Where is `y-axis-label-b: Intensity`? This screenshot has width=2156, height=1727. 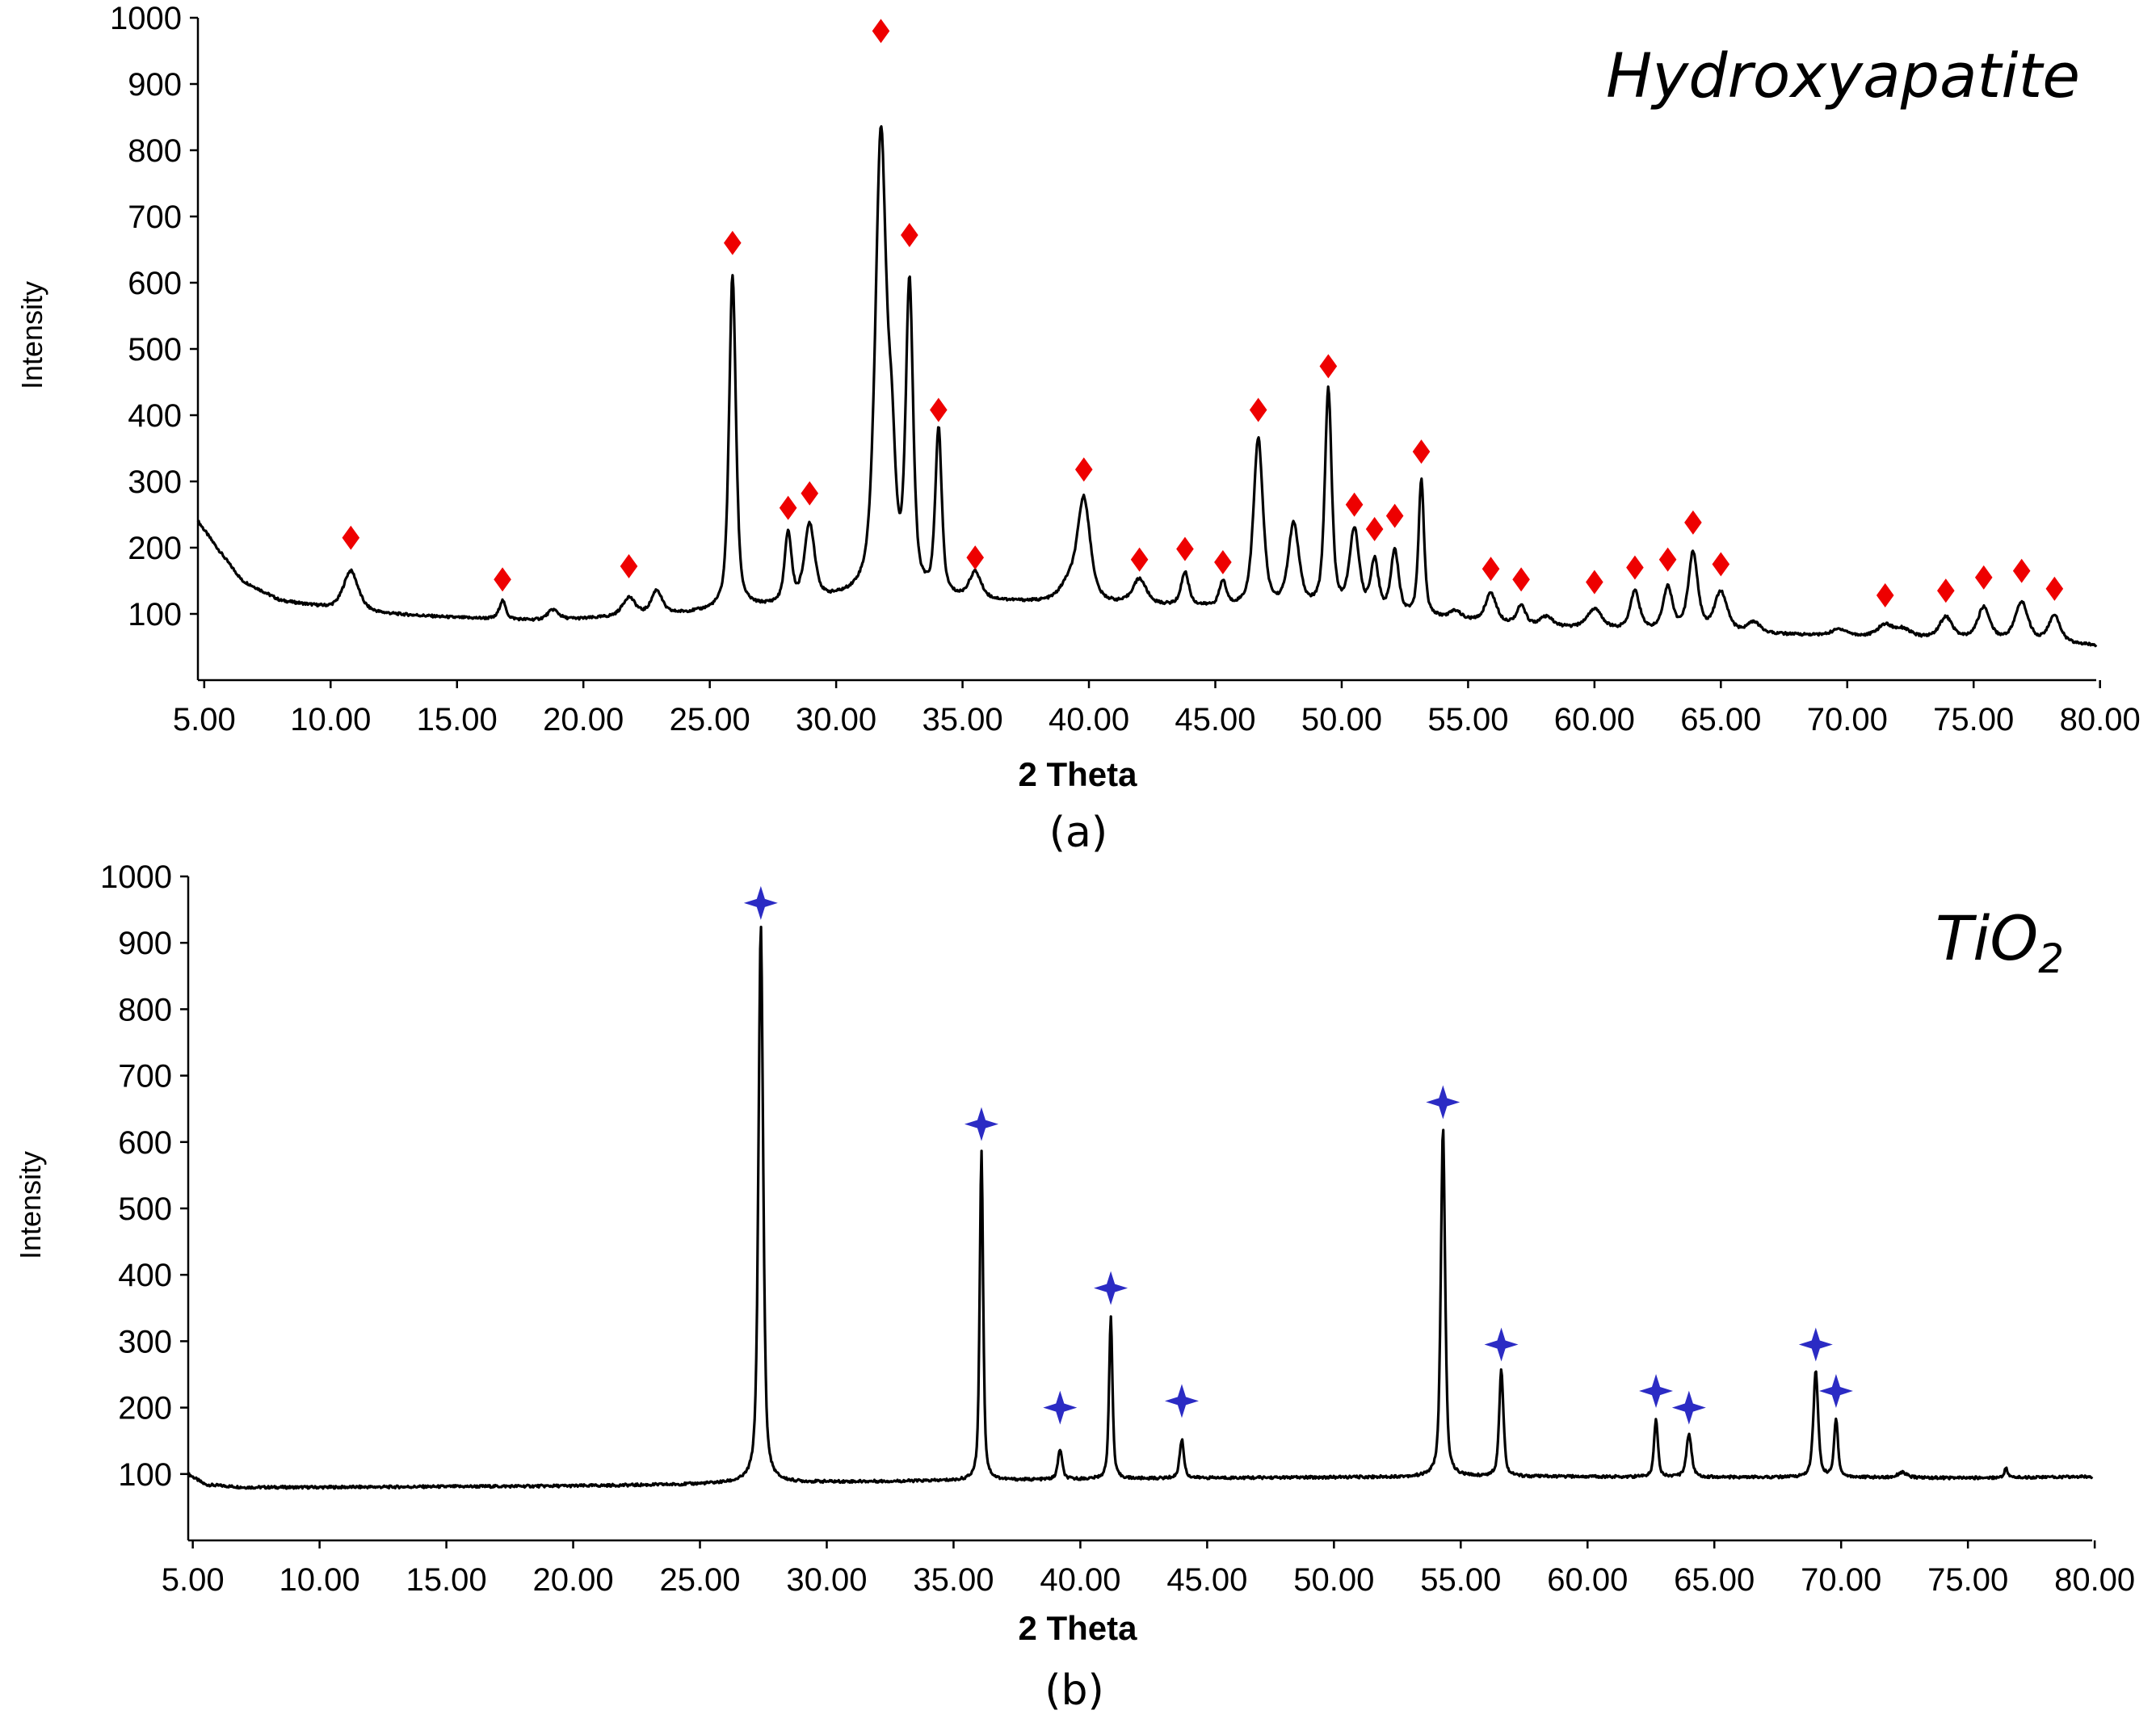 y-axis-label-b: Intensity is located at coordinates (30, 1205).